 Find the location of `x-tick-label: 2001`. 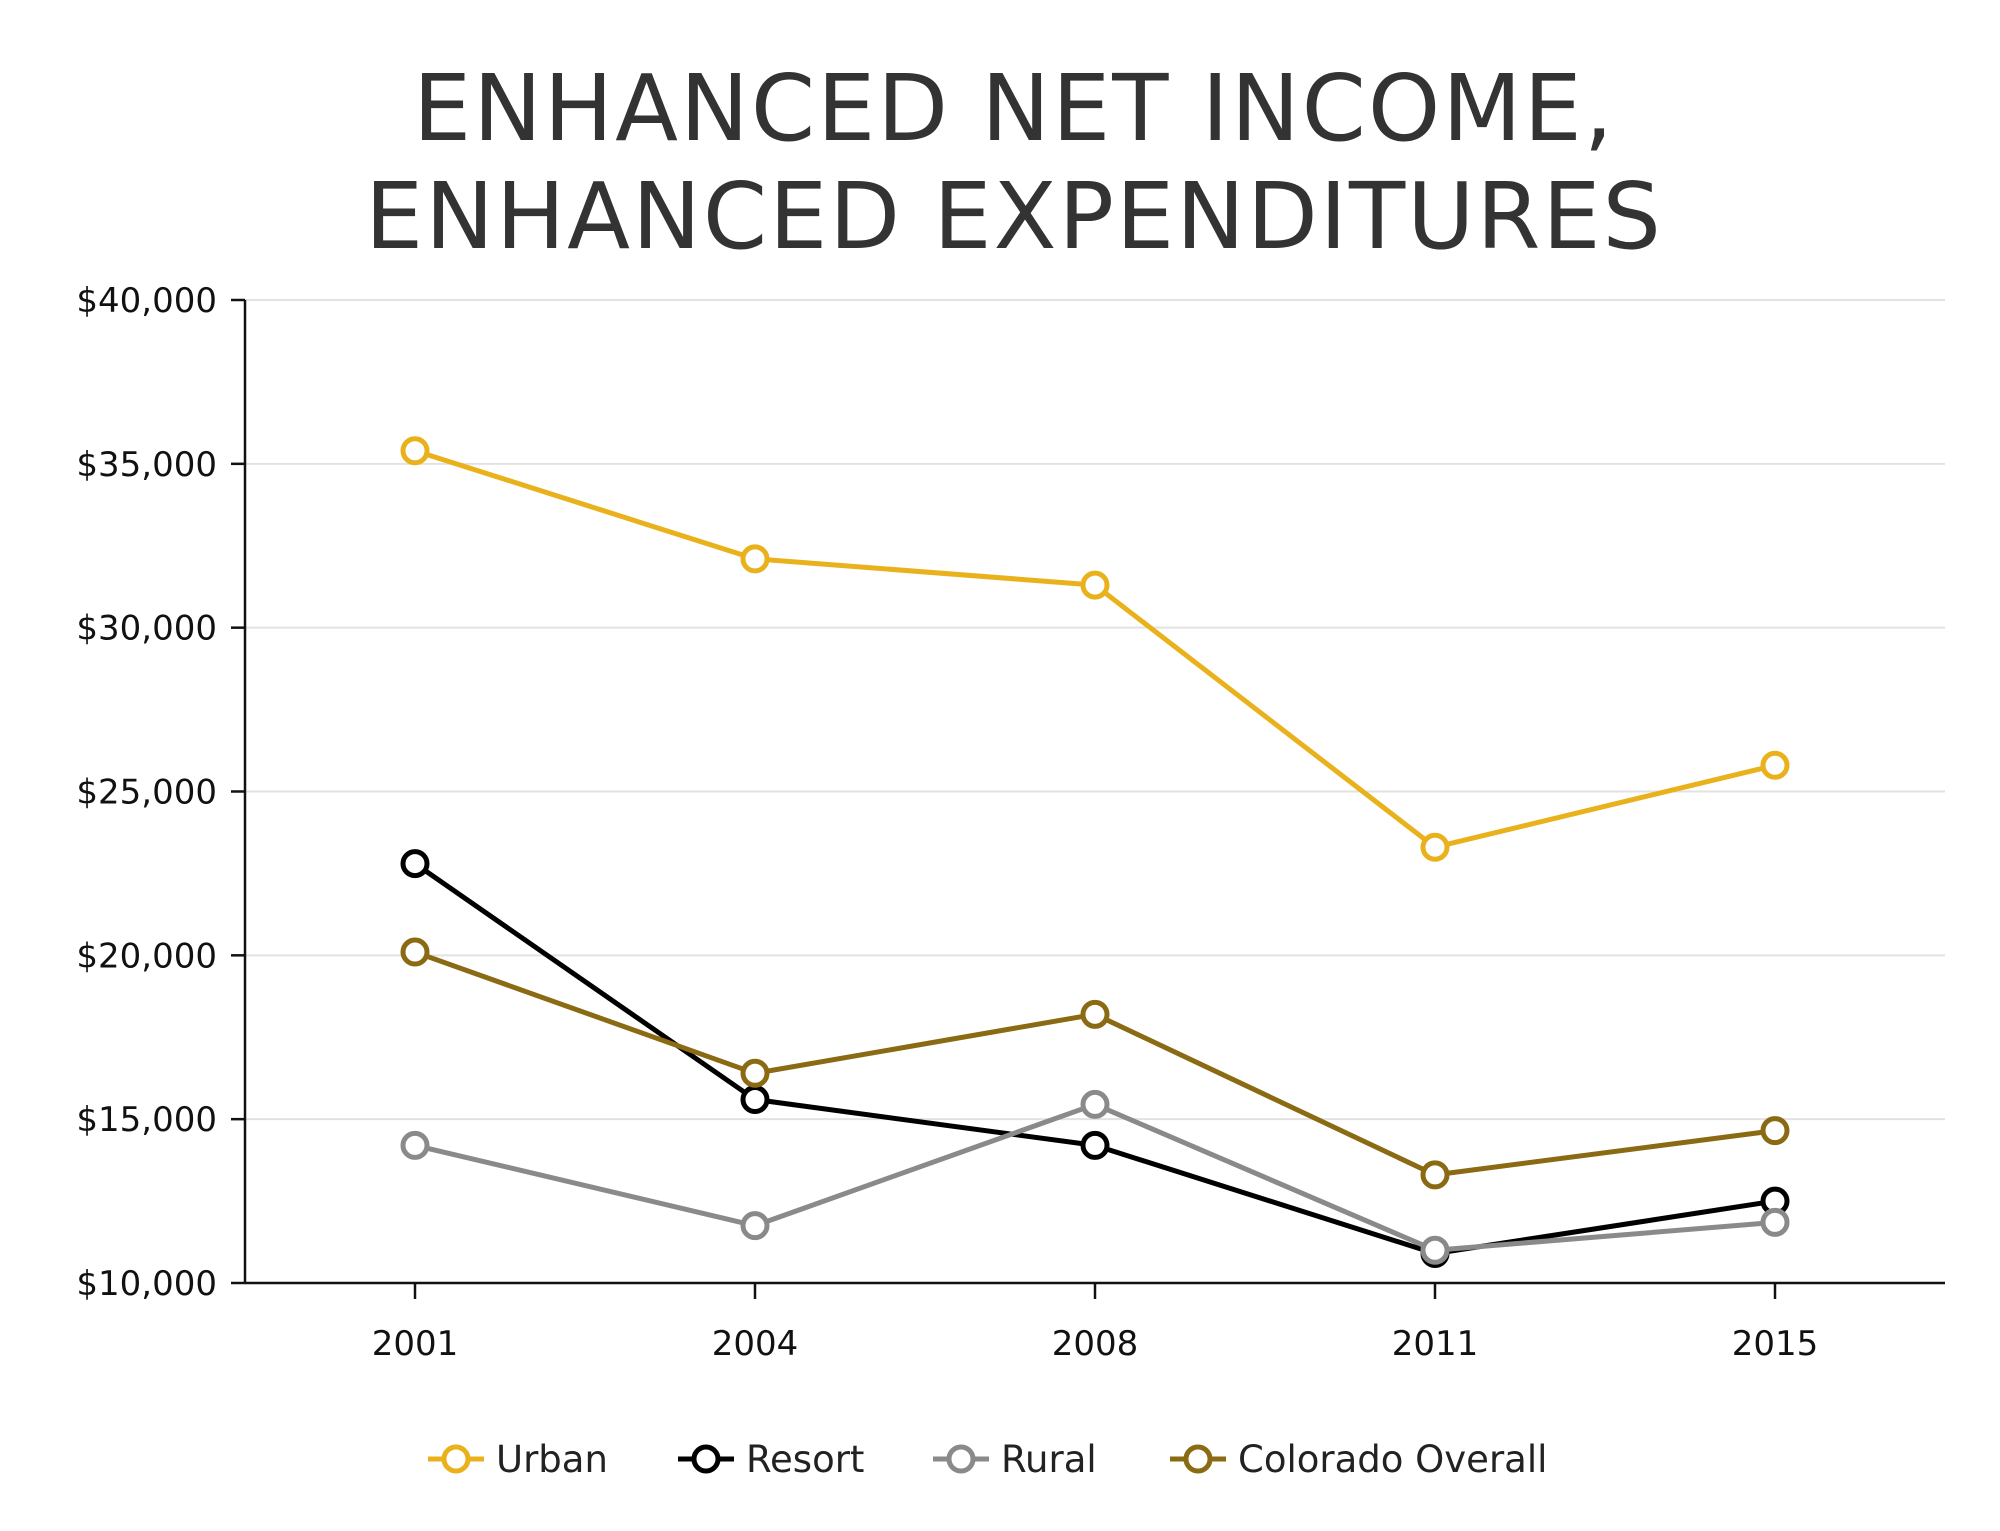

x-tick-label: 2001 is located at coordinates (415, 1344).